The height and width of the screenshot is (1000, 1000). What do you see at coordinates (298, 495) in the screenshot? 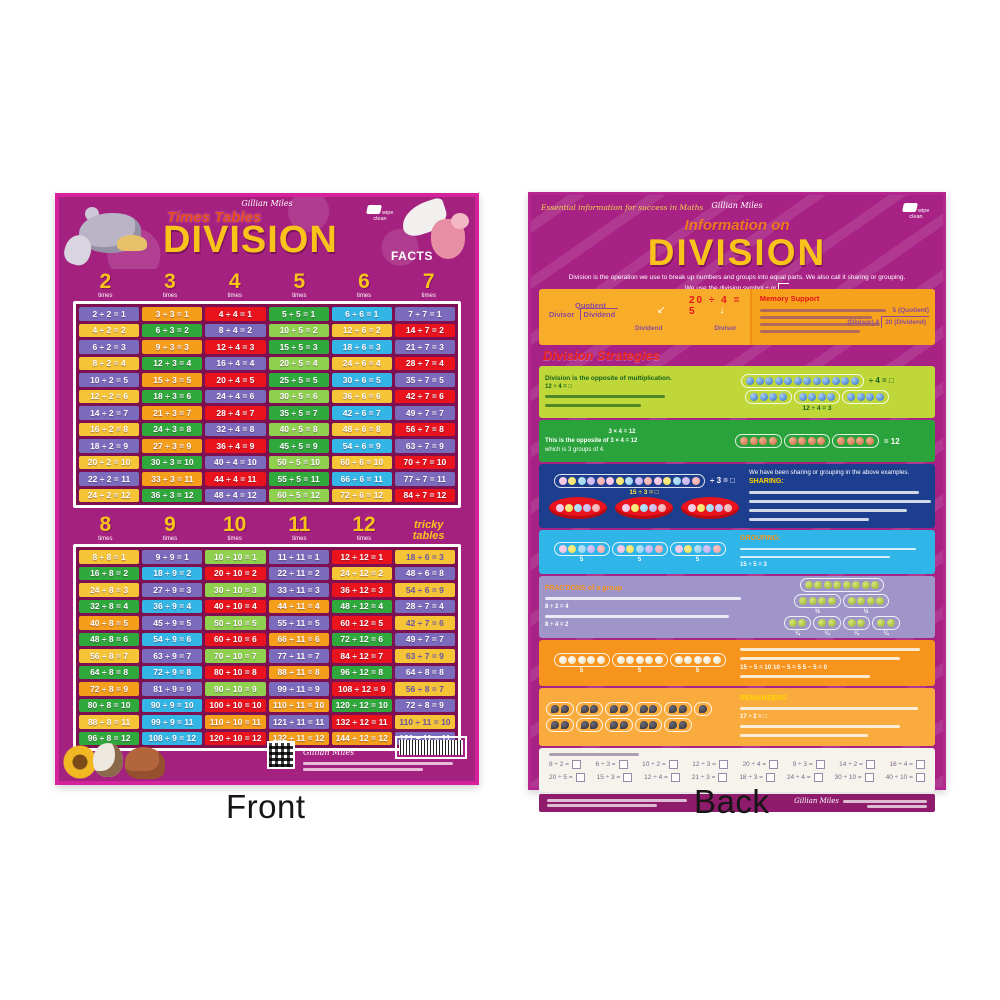
I see `division-fact-cell: 60 ÷ 5 = 12` at bounding box center [298, 495].